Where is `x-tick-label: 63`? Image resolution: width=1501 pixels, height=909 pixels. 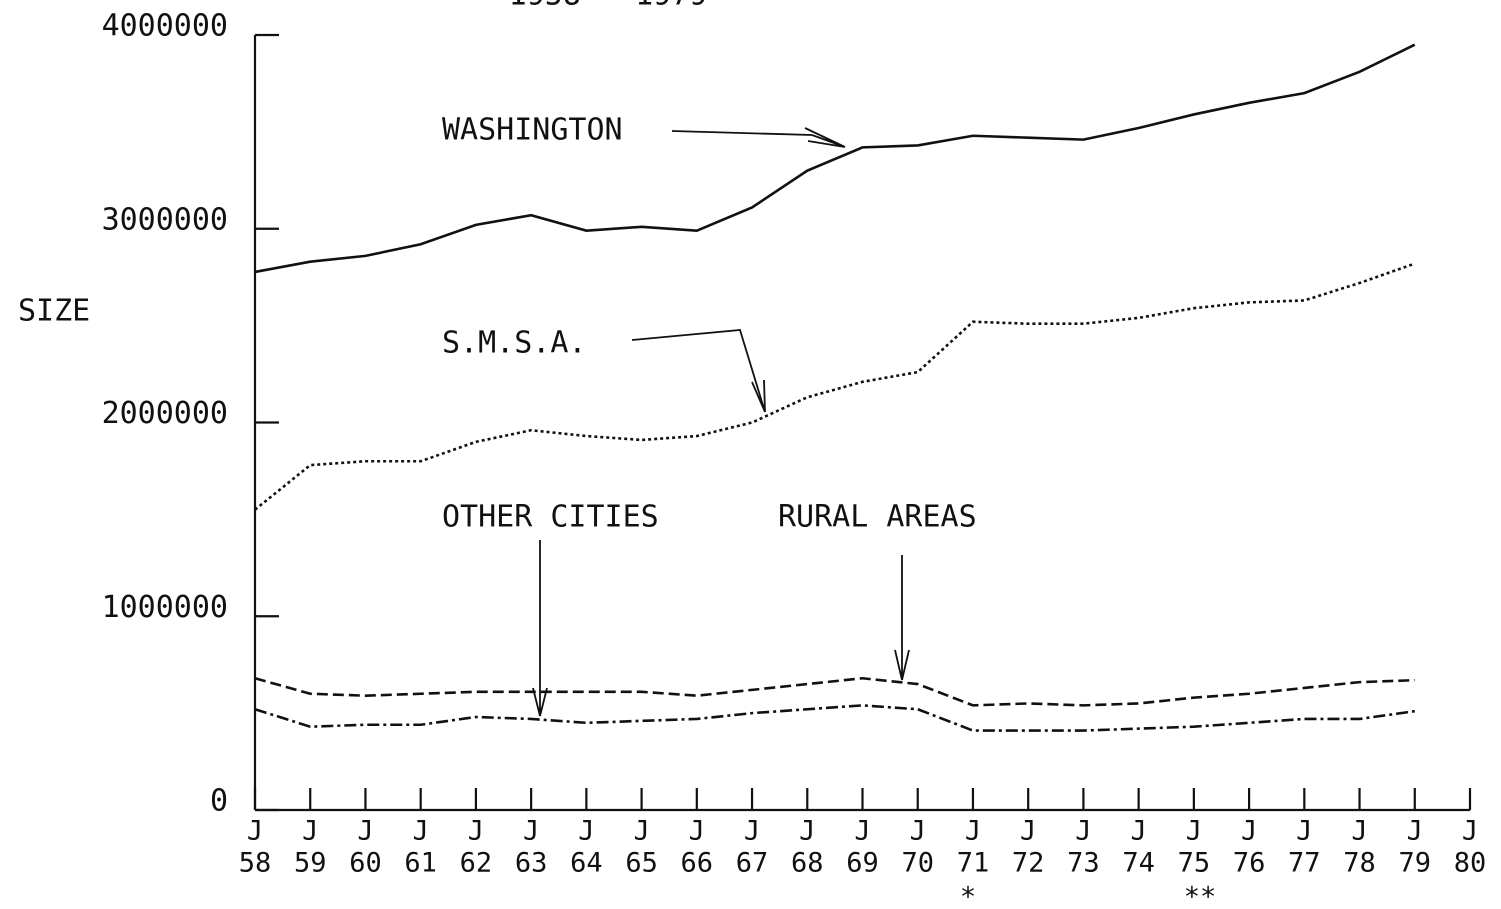
x-tick-label: 63 is located at coordinates (531, 863).